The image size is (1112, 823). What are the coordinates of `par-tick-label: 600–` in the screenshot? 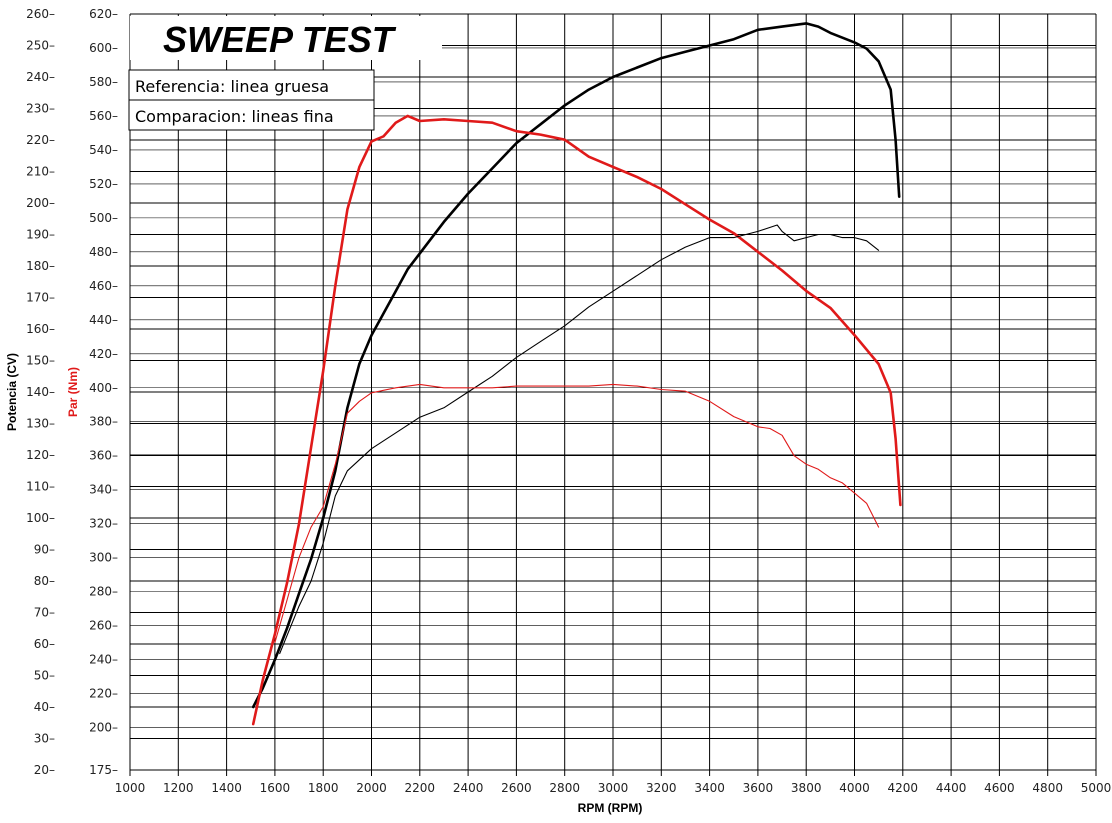 It's located at (103, 48).